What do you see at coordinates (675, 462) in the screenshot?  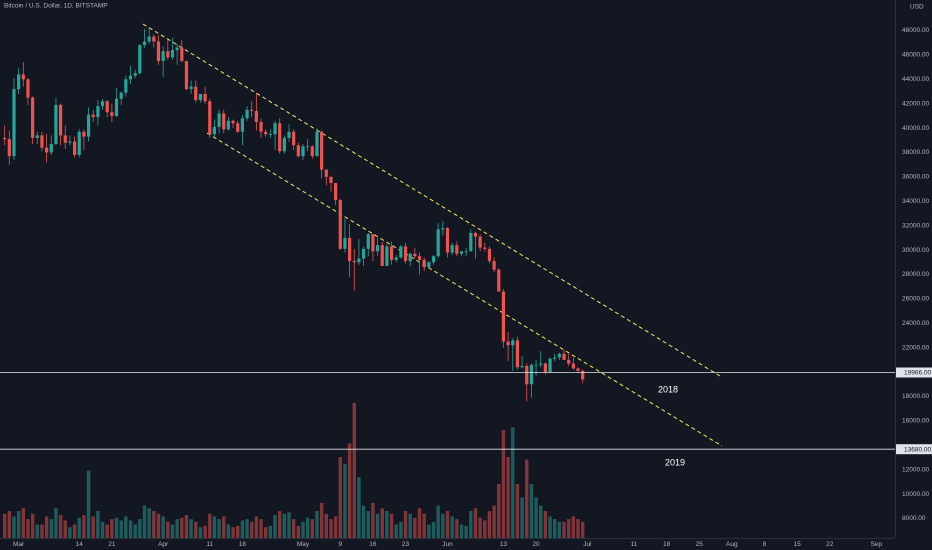 I see `level-annotation: 2019` at bounding box center [675, 462].